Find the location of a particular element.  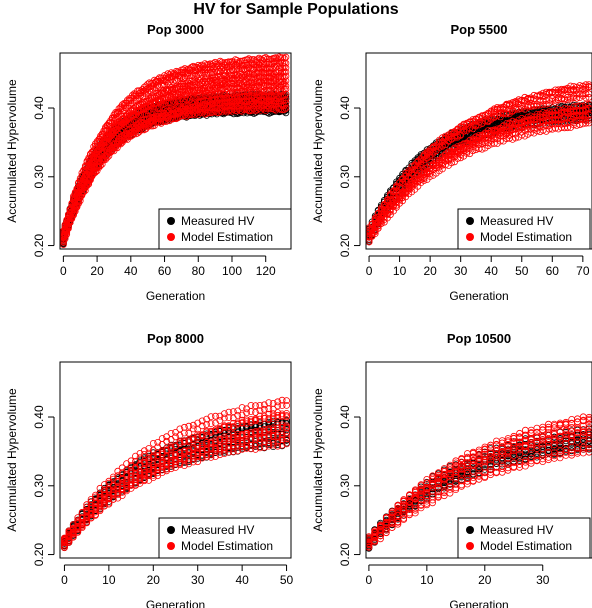

panel-title: Pop 3000 is located at coordinates (175, 29).